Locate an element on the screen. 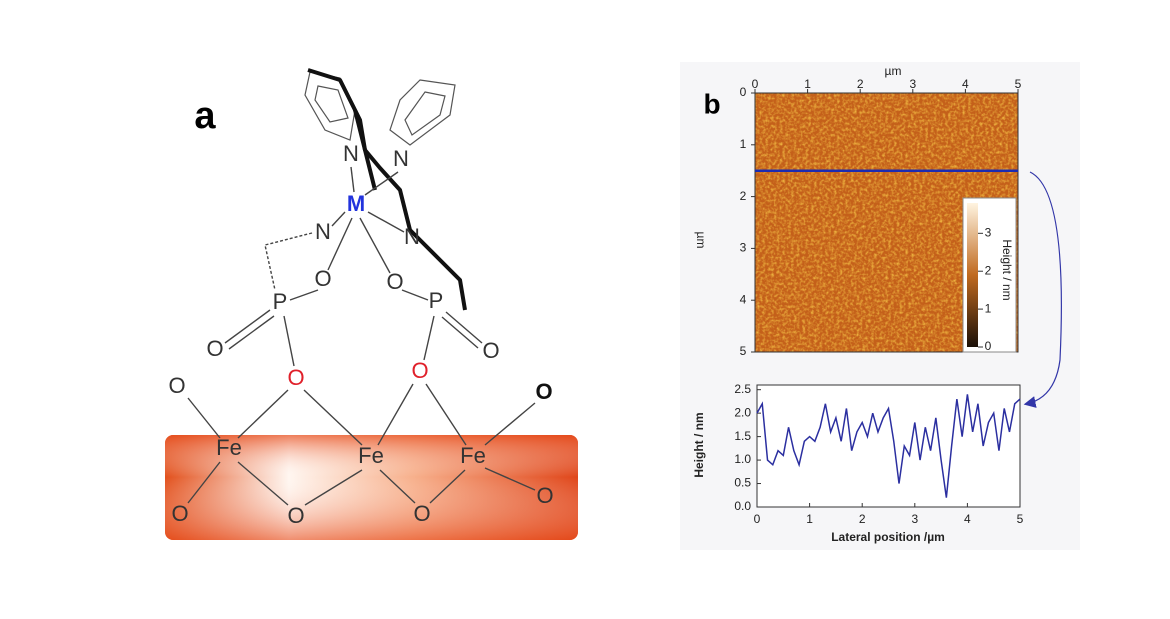 The image size is (1170, 619). afm-x-label: µm is located at coordinates (893, 71).